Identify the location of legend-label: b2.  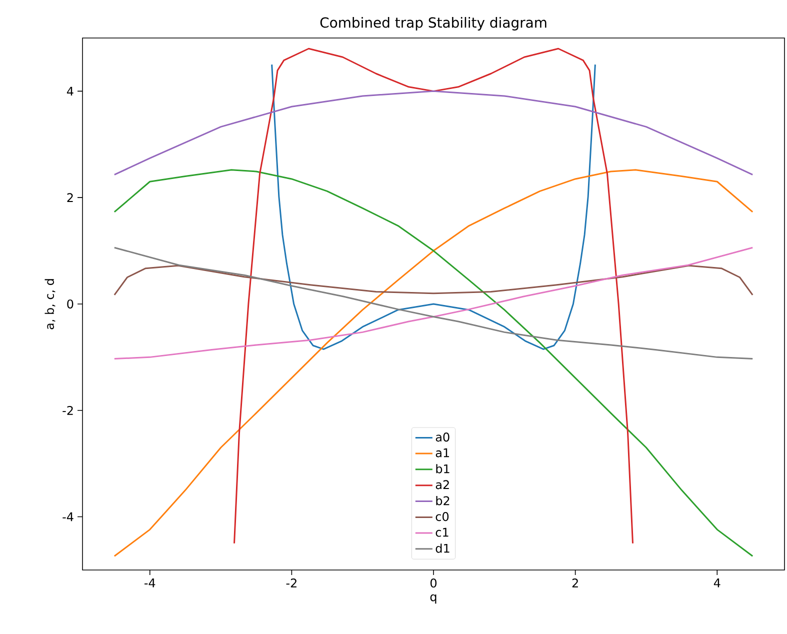
(443, 501).